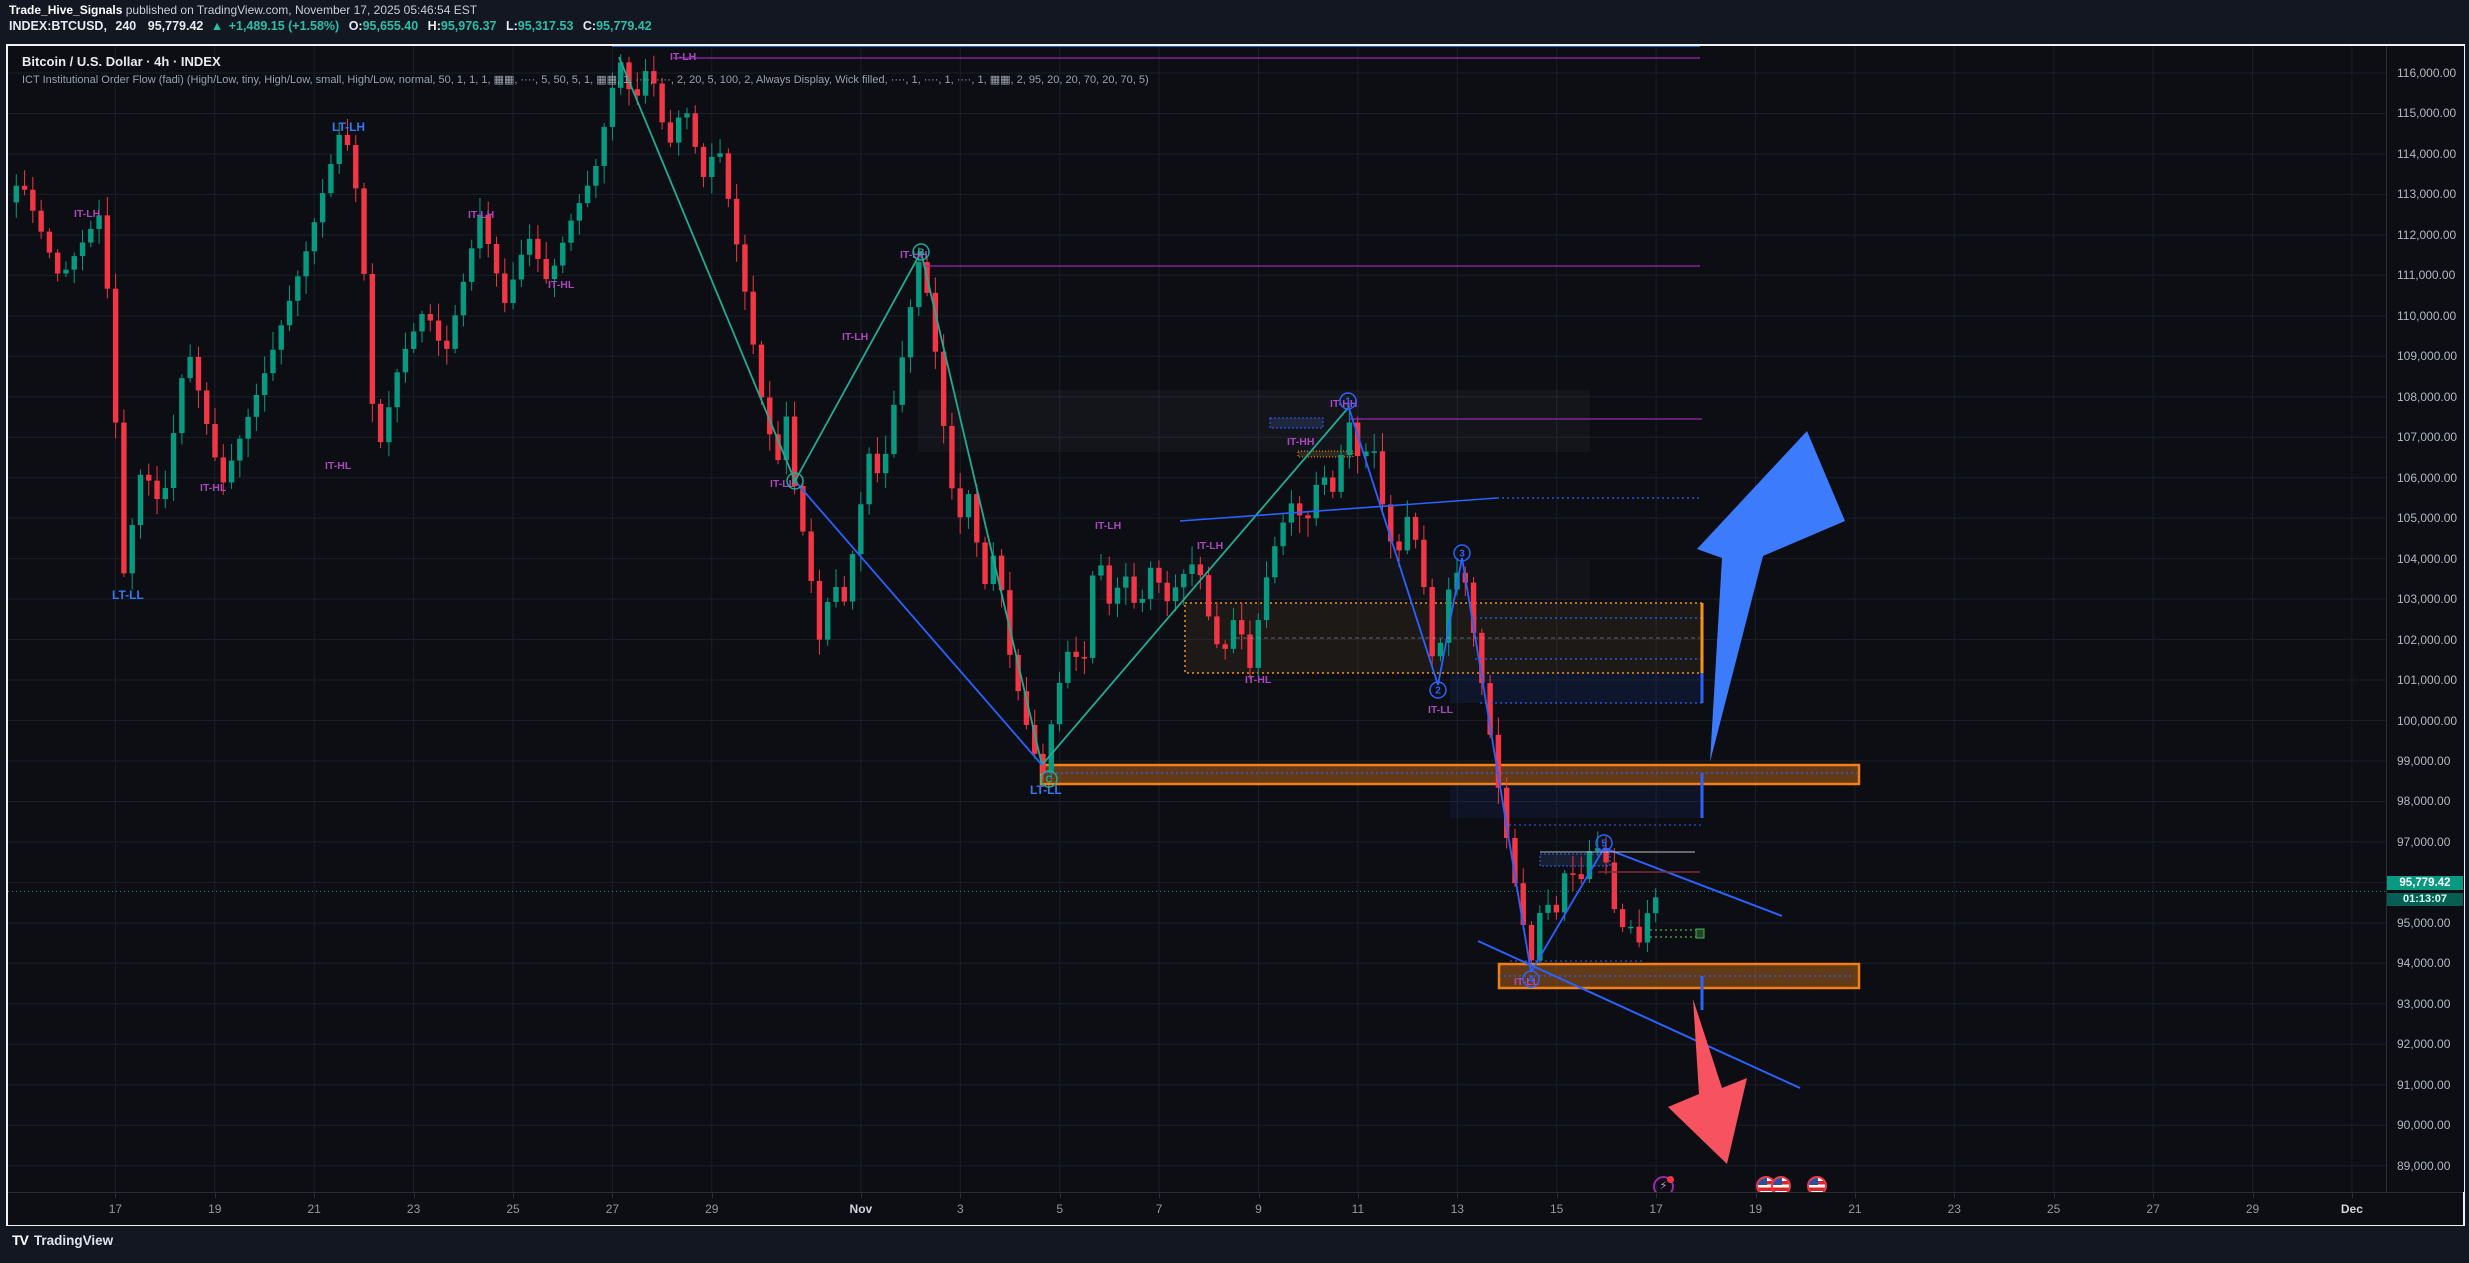 This screenshot has width=2469, height=1263. Describe the element at coordinates (2424, 1165) in the screenshot. I see `price-tick: 89,000.00` at that location.